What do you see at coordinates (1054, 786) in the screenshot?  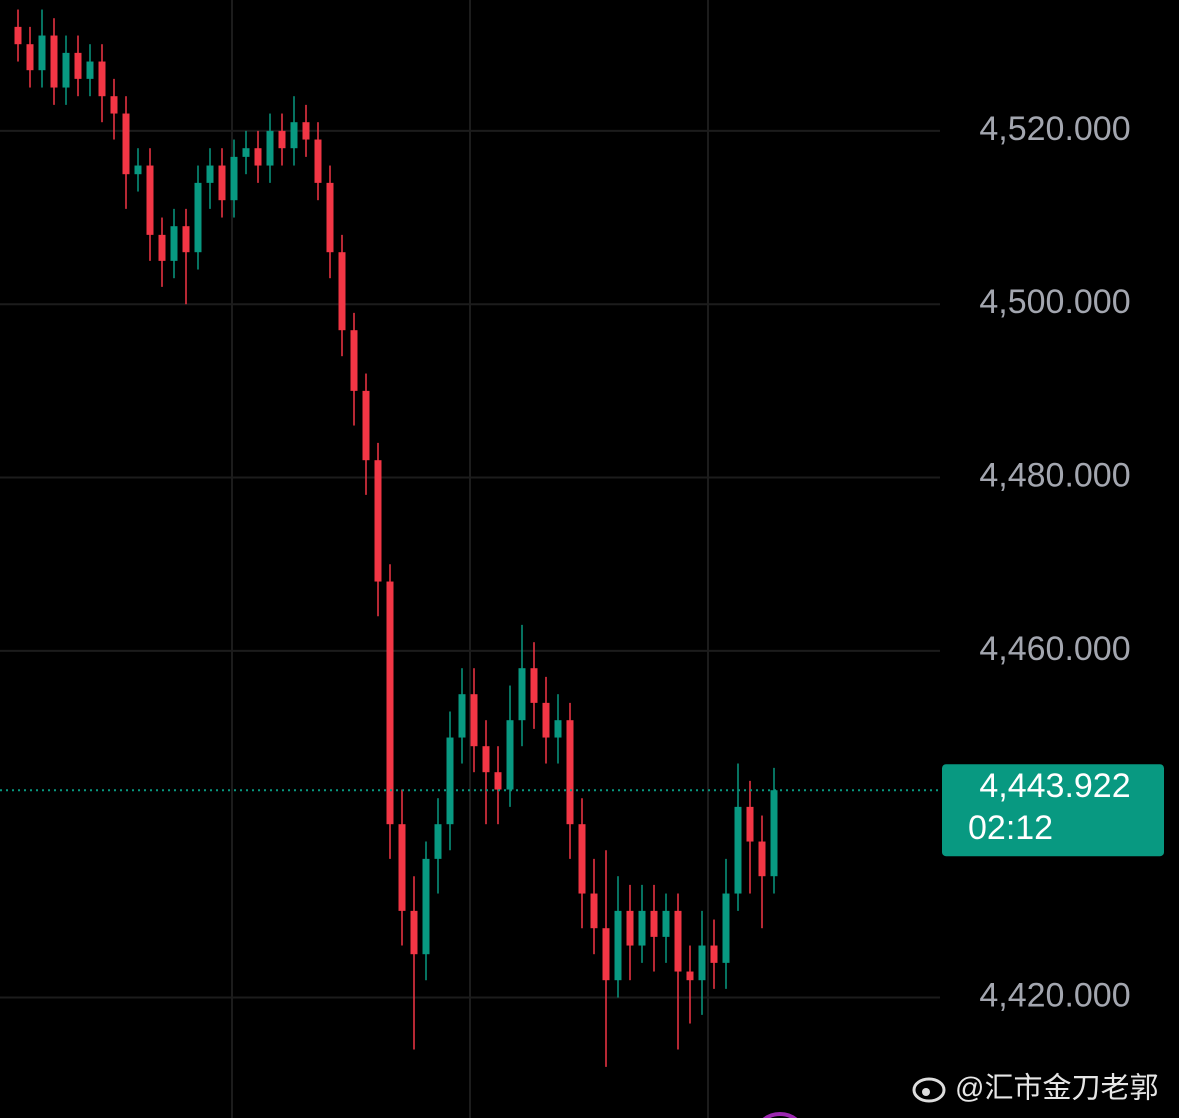 I see `last-price-label: 4,443.922` at bounding box center [1054, 786].